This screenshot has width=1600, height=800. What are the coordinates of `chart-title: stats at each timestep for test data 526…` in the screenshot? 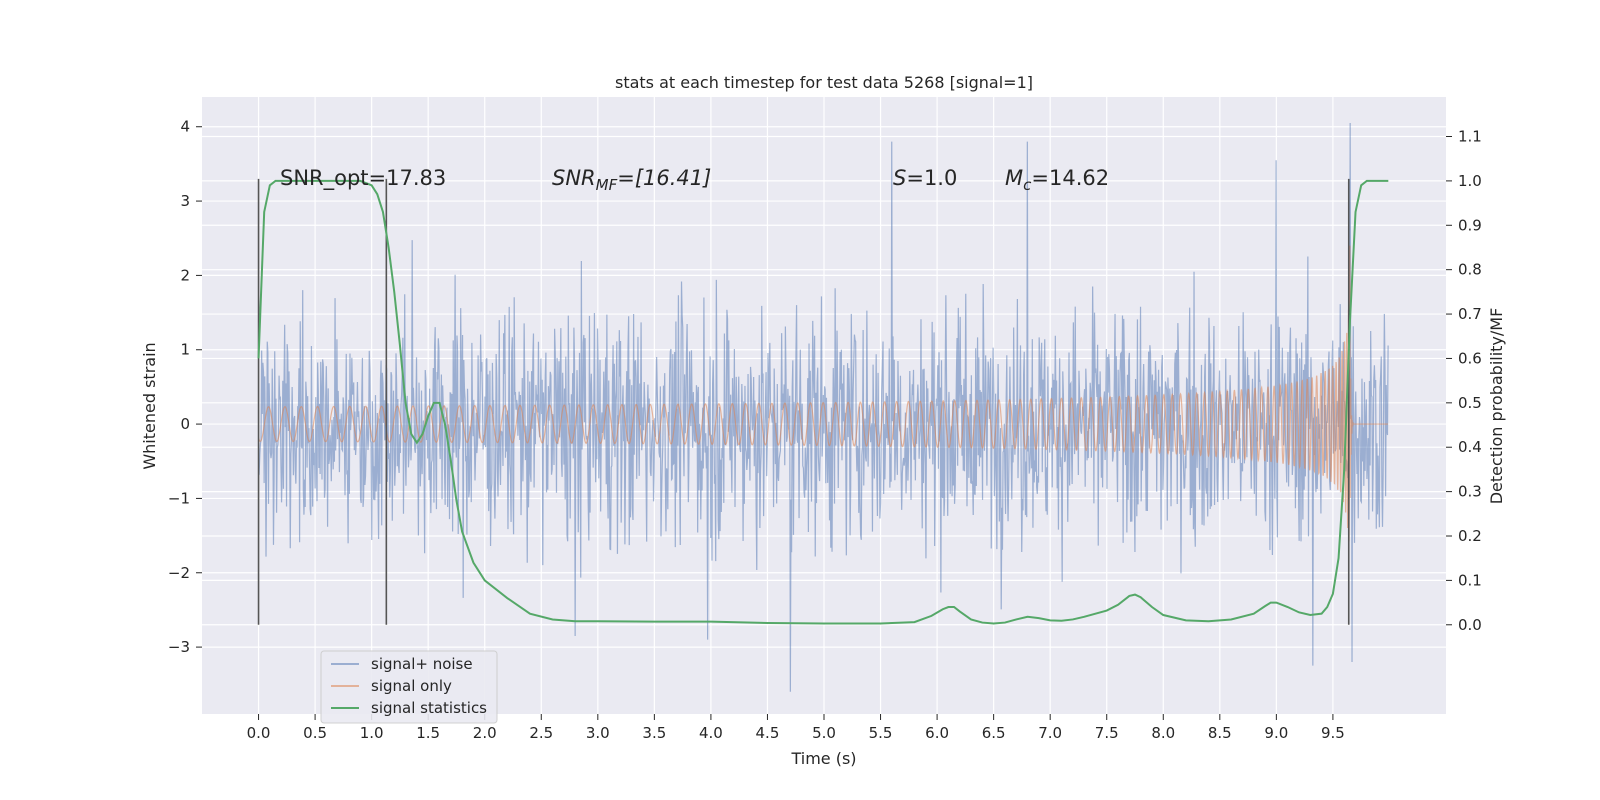 It's located at (824, 82).